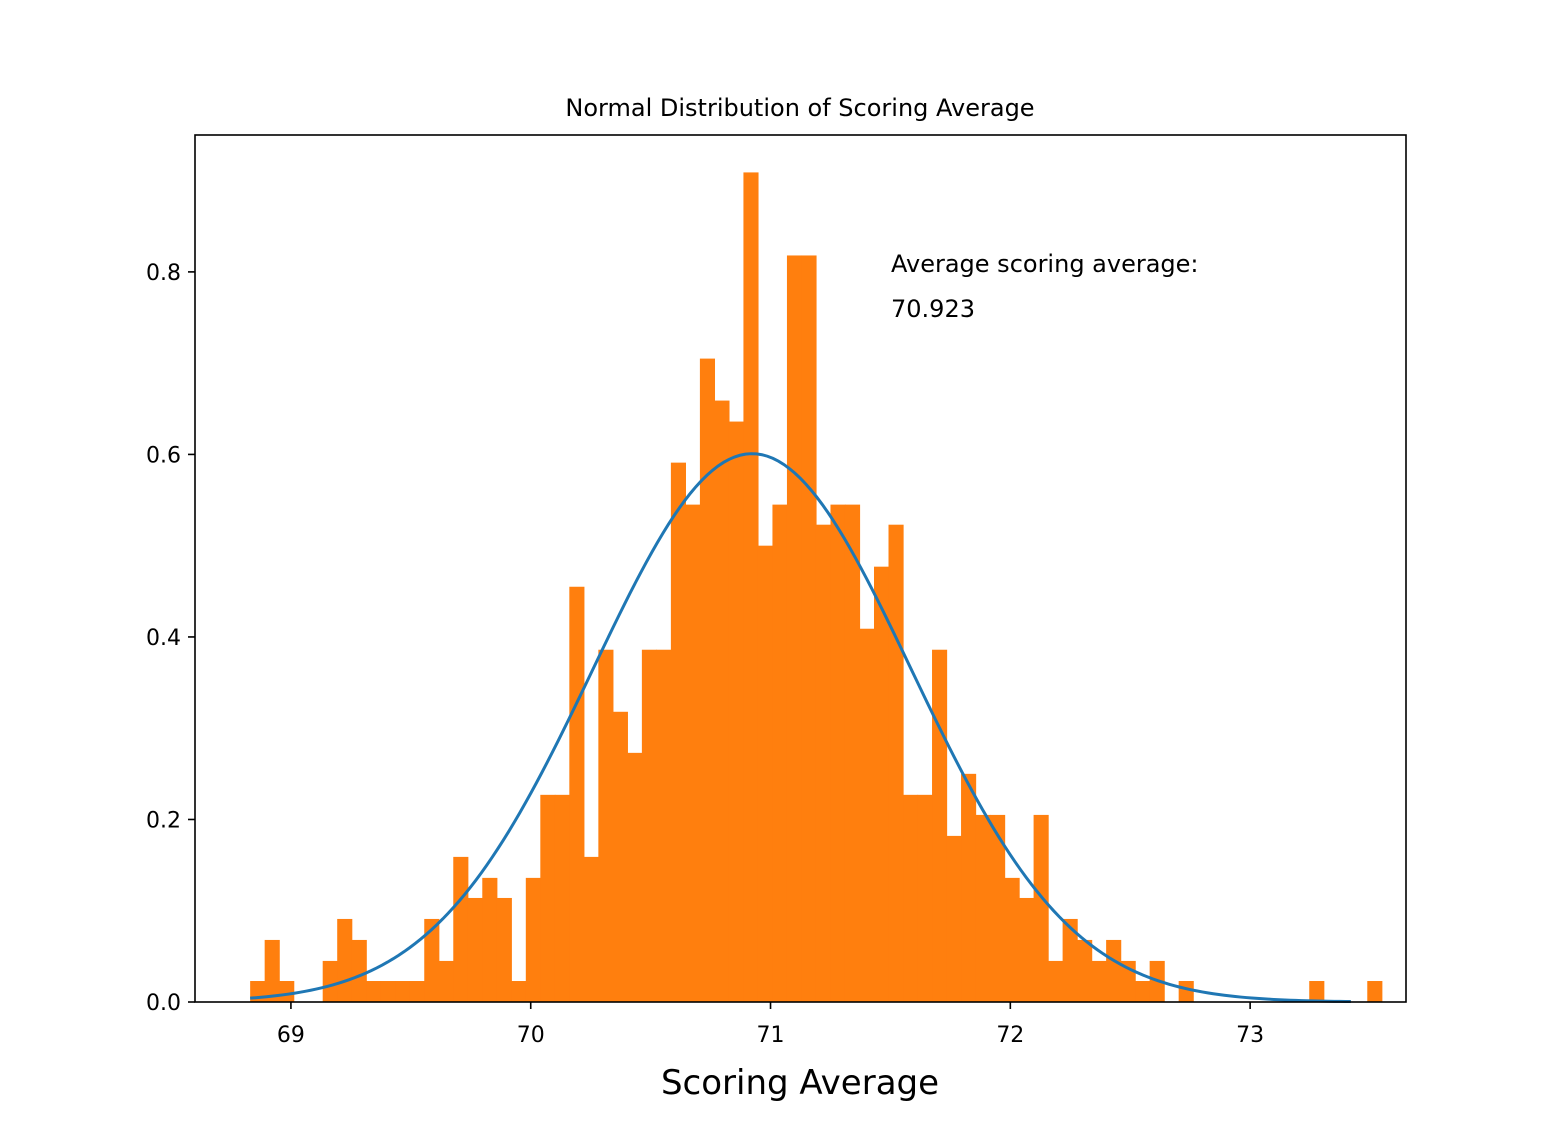 This screenshot has height=1126, width=1562. What do you see at coordinates (163, 455) in the screenshot?
I see `y-tick-label: 0.6` at bounding box center [163, 455].